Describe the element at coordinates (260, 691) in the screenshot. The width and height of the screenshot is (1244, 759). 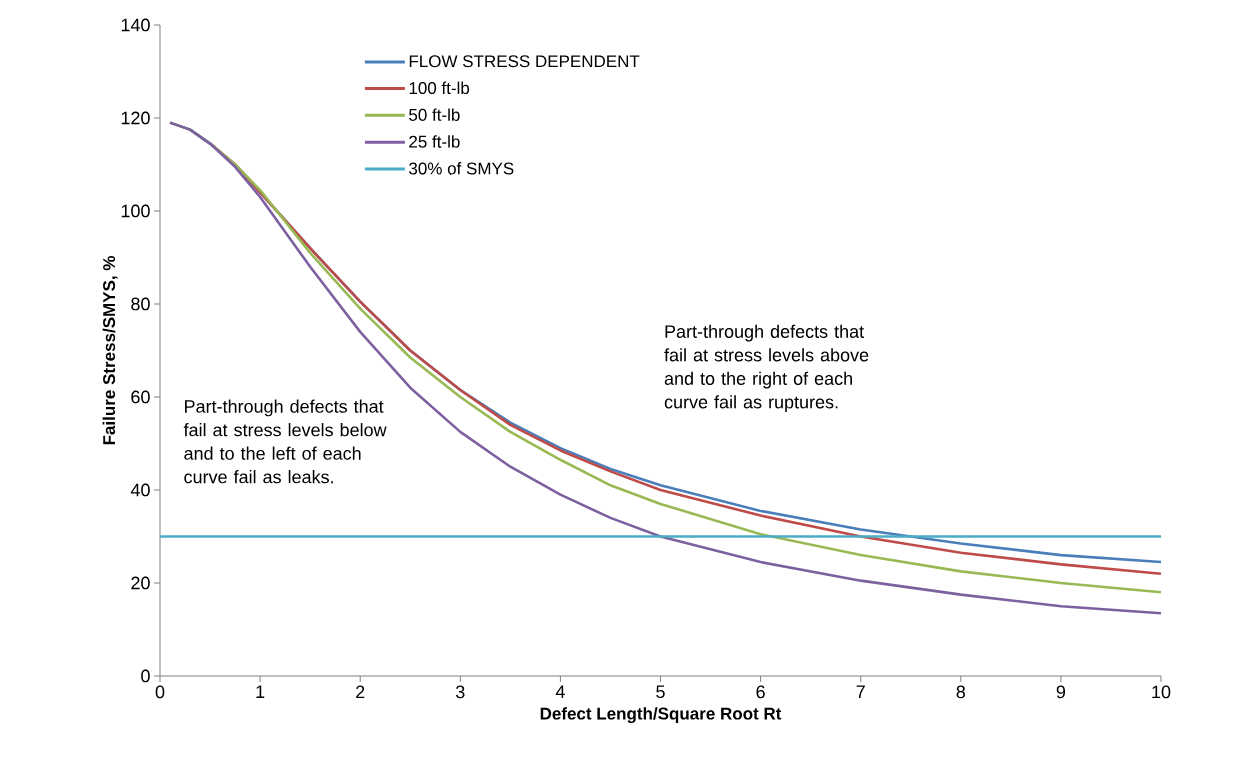
I see `x-tick-label: 1` at that location.